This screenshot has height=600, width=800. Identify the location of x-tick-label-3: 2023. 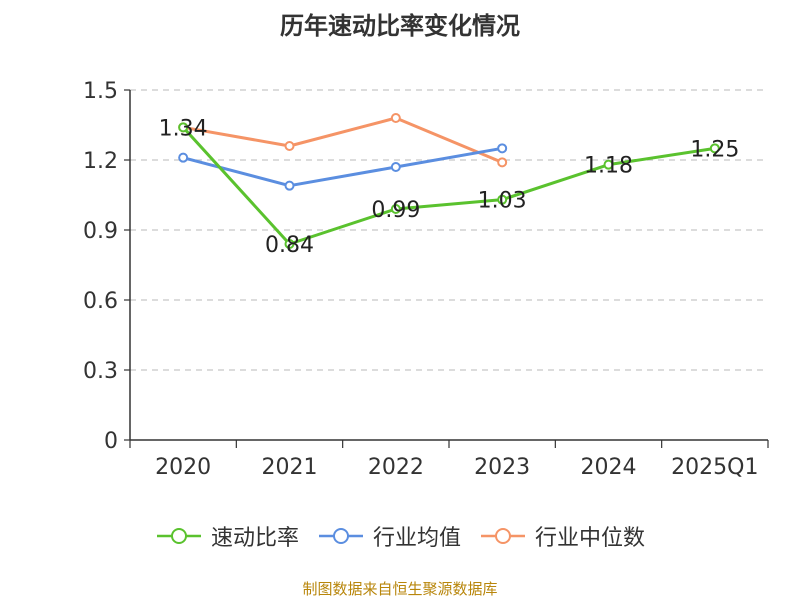
(502, 467).